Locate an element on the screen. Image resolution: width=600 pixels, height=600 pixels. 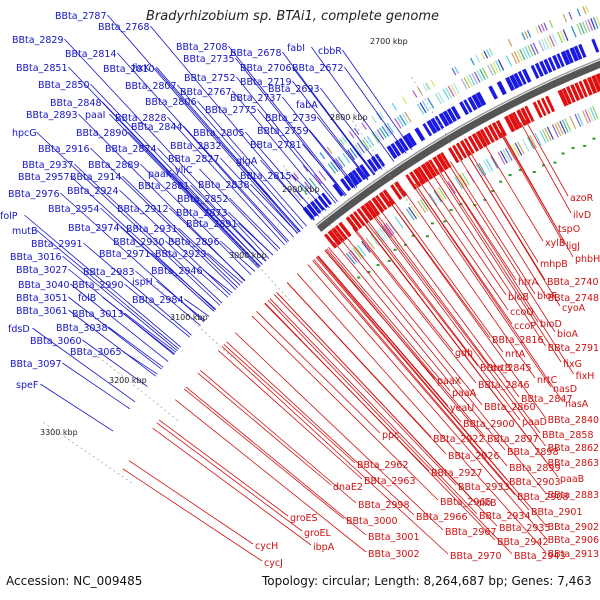
gene-label-plus: BBta_2881 is located at coordinates (164, 186).